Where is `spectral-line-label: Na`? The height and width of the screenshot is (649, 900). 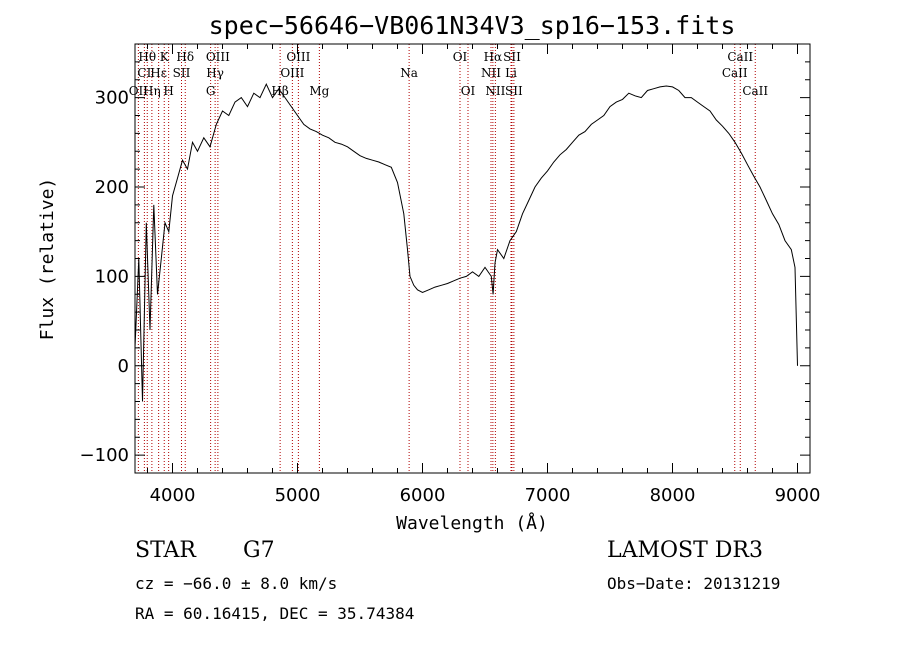
spectral-line-label: Na is located at coordinates (409, 73).